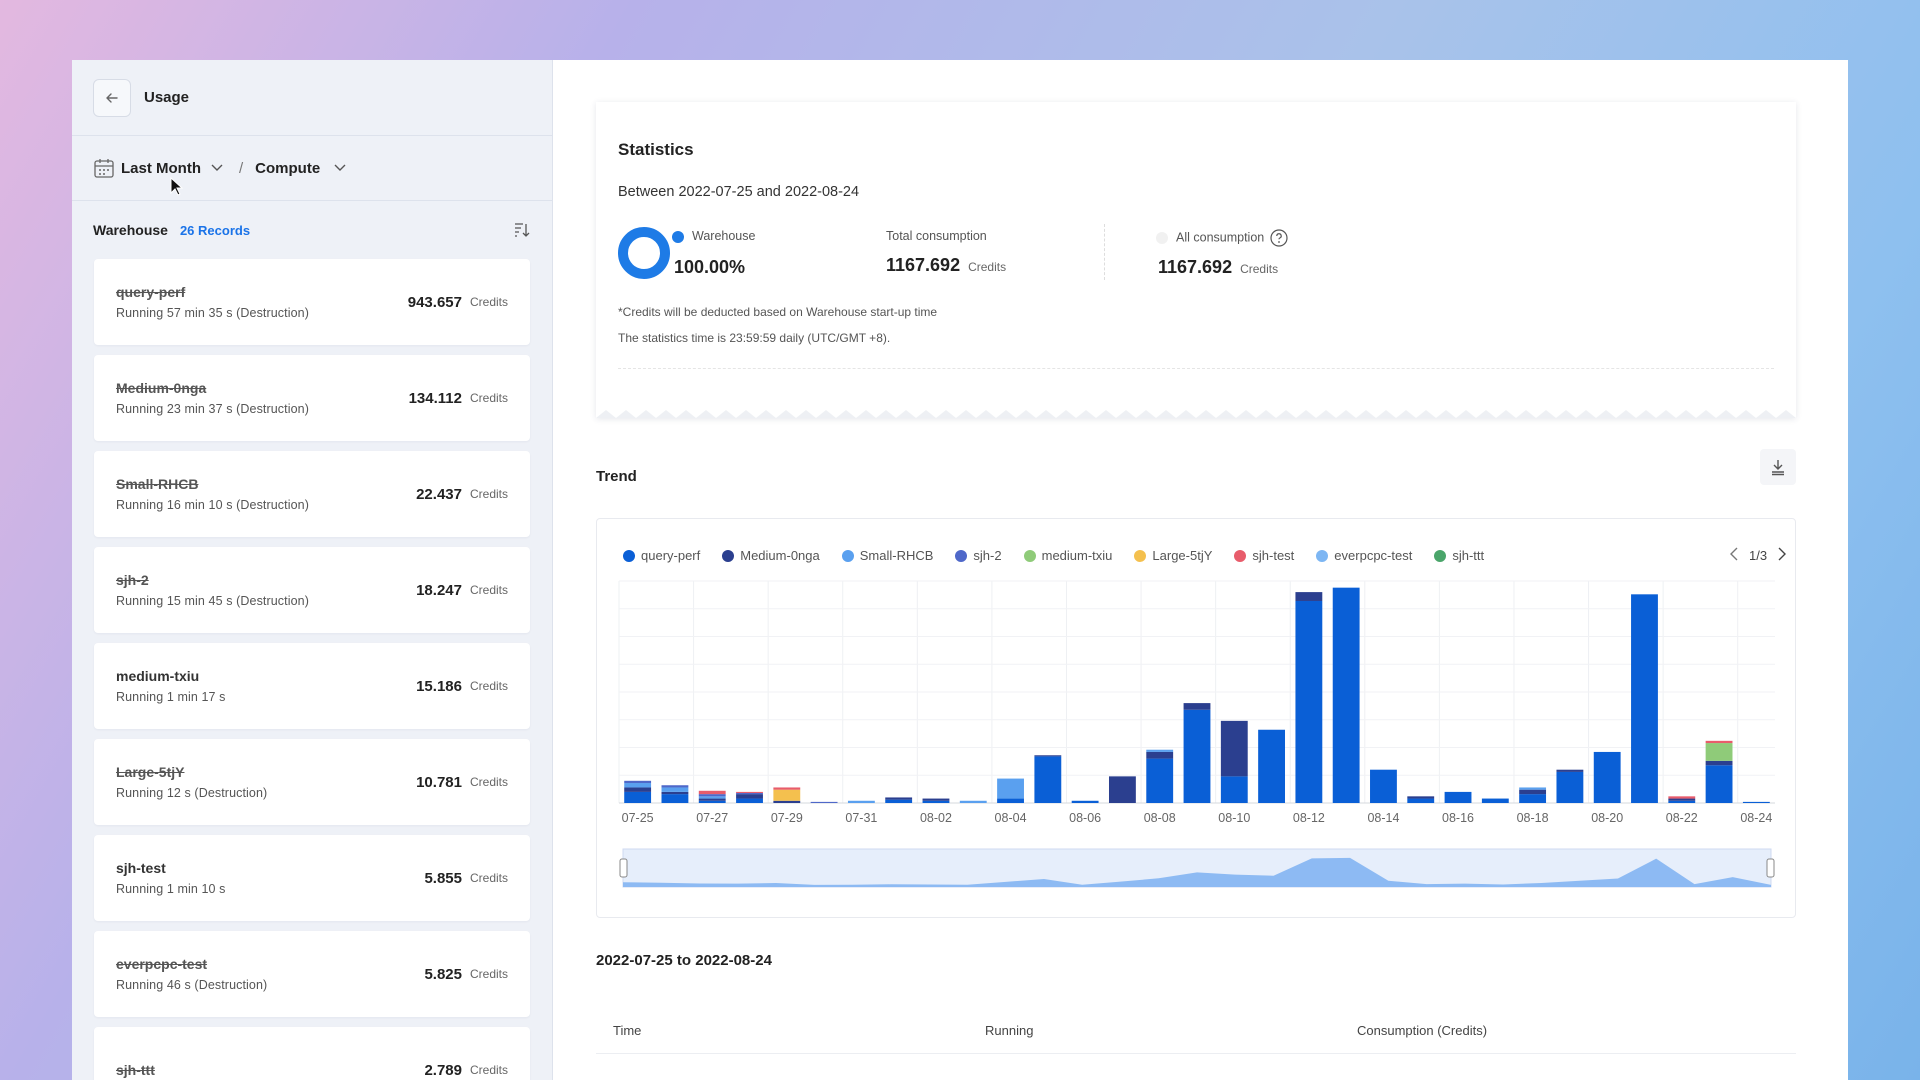 The width and height of the screenshot is (1920, 1080). I want to click on legend-item: everpcpc-test, so click(1364, 555).